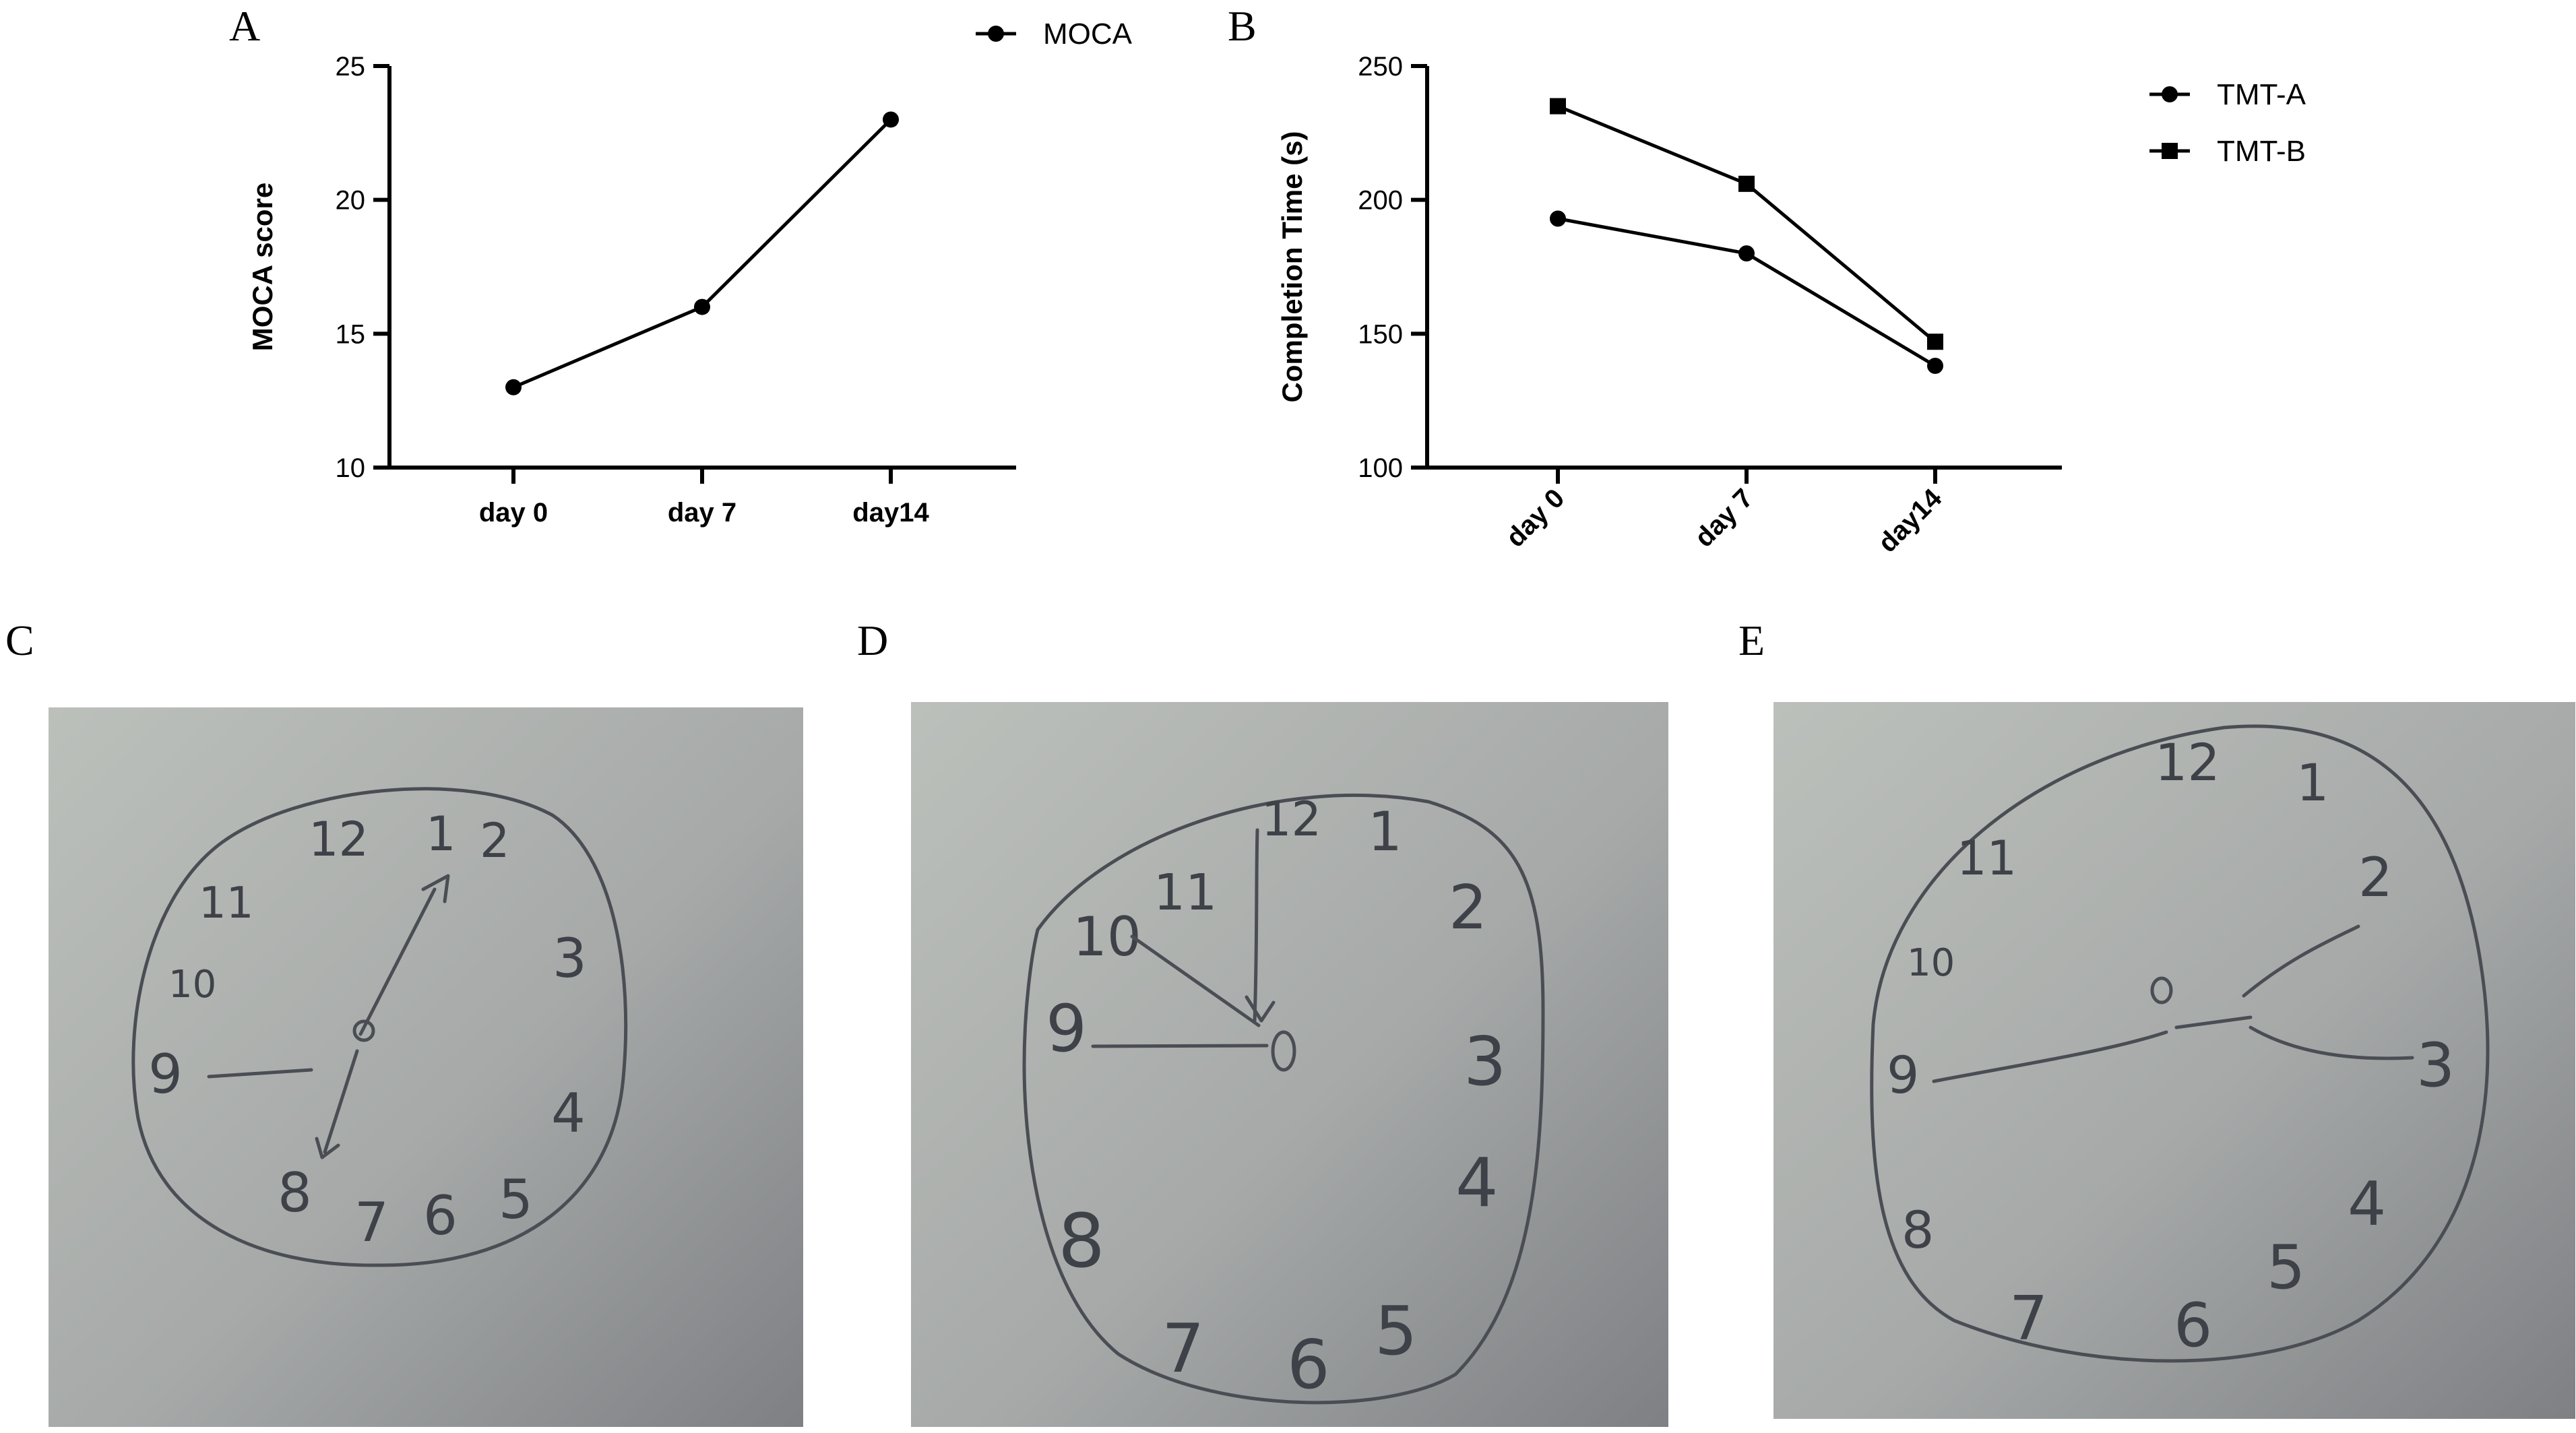  I want to click on y-tick-label: 15, so click(351, 334).